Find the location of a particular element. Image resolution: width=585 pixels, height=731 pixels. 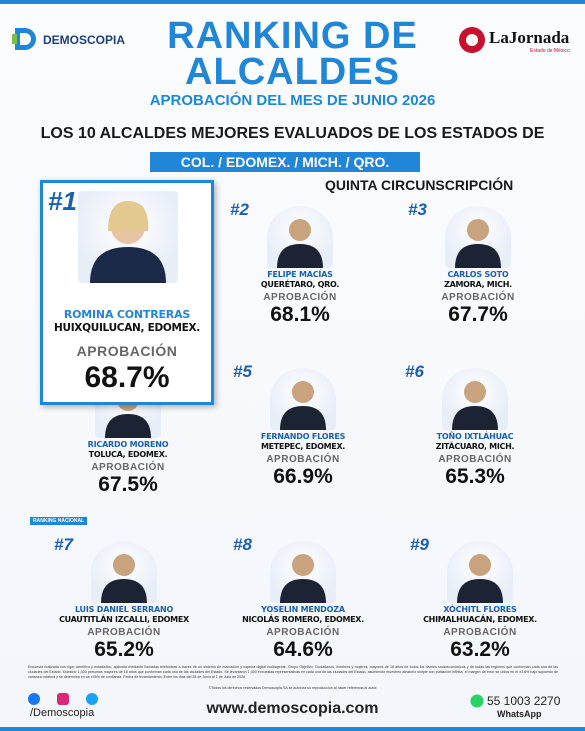

rank: #3 is located at coordinates (417, 209).